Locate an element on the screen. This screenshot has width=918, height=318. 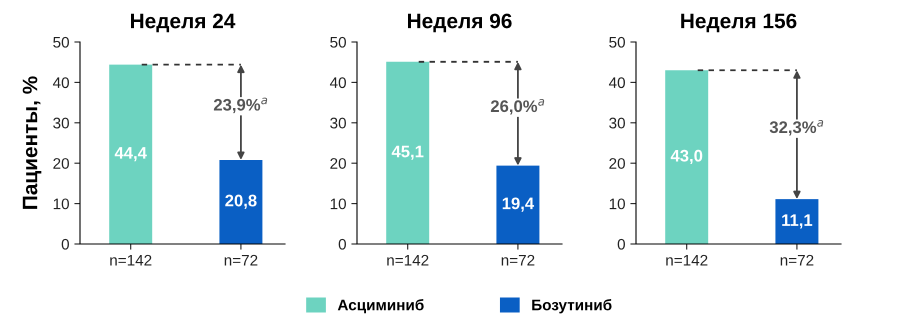
annotation: 32,3%$^{a}$ is located at coordinates (797, 128).